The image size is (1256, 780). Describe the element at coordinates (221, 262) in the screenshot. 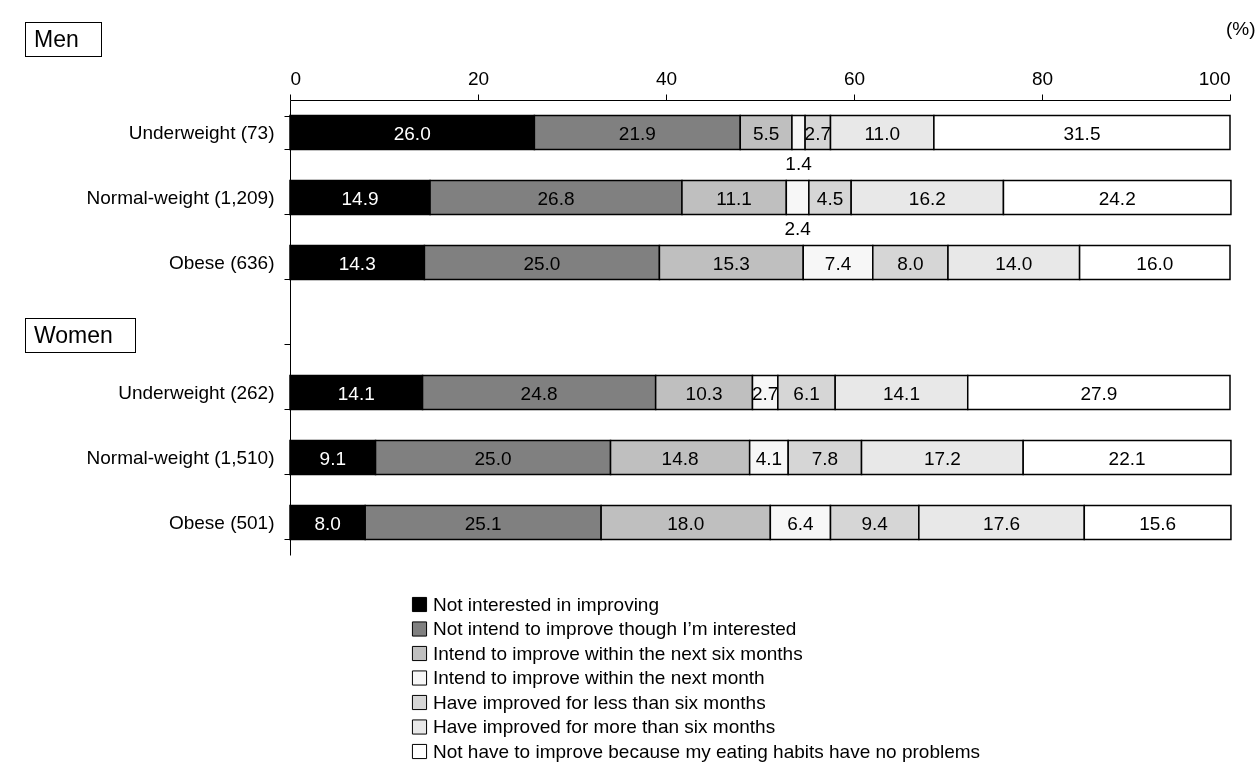

I see `y-tick-label: Obese (636)` at that location.